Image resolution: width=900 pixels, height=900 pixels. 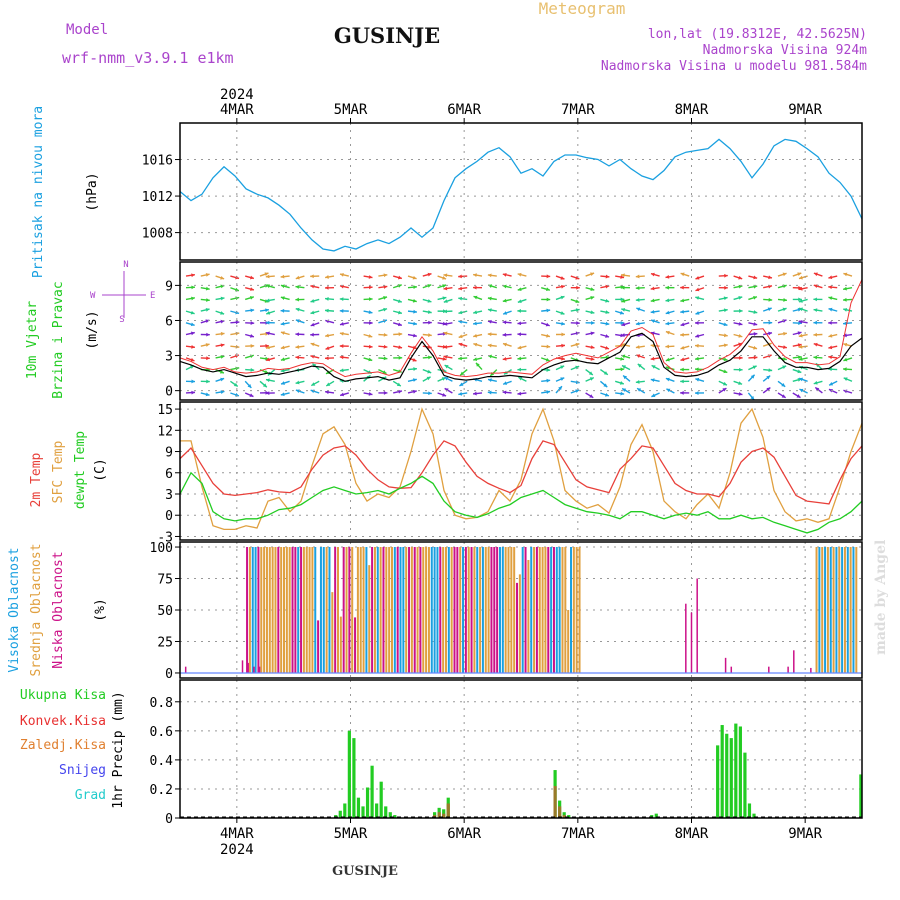 I want to click on lonlat-label: lon,lat (19.8312E, 42.5625N), so click(x=757, y=34).